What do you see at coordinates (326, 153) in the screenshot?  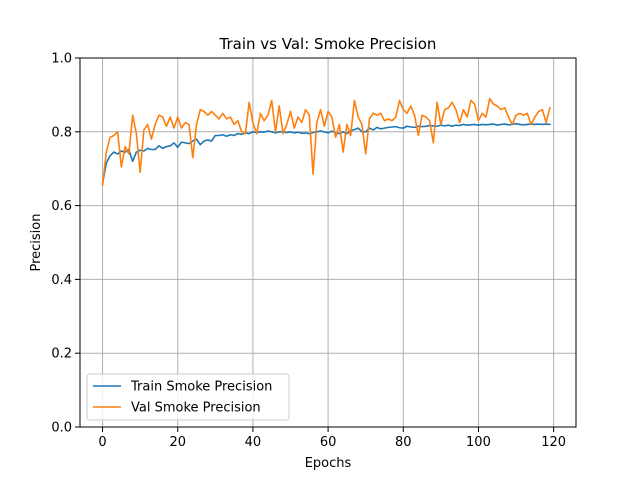 I see `series-line-train` at bounding box center [326, 153].